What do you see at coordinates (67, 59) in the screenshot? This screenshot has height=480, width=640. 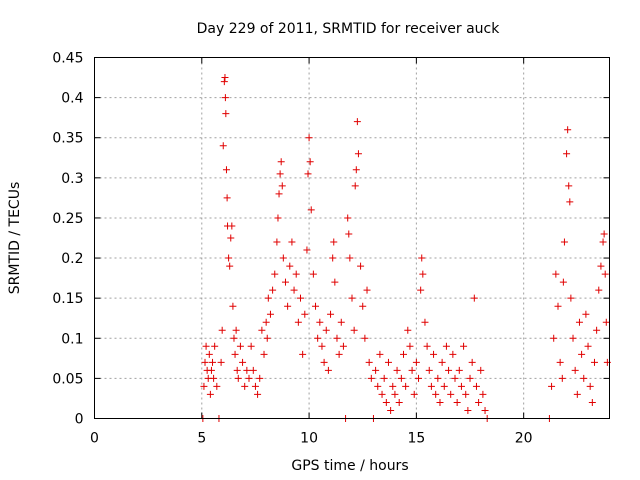 I see `y-tick-label: 0.45` at bounding box center [67, 59].